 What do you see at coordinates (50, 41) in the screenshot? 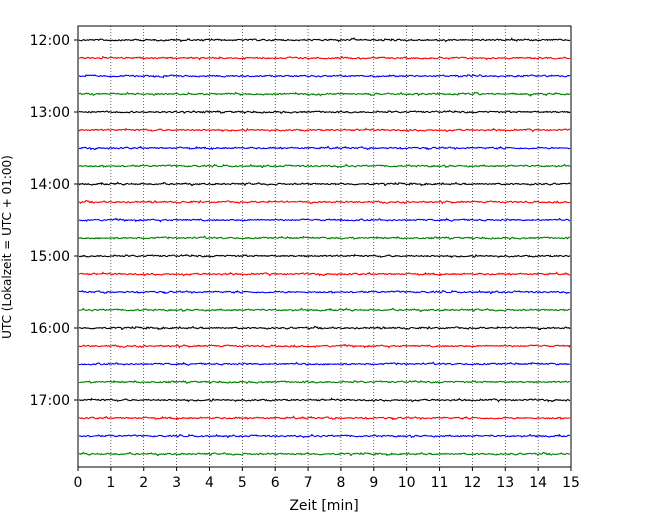
I see `y-tick-label: 12:00` at bounding box center [50, 41].